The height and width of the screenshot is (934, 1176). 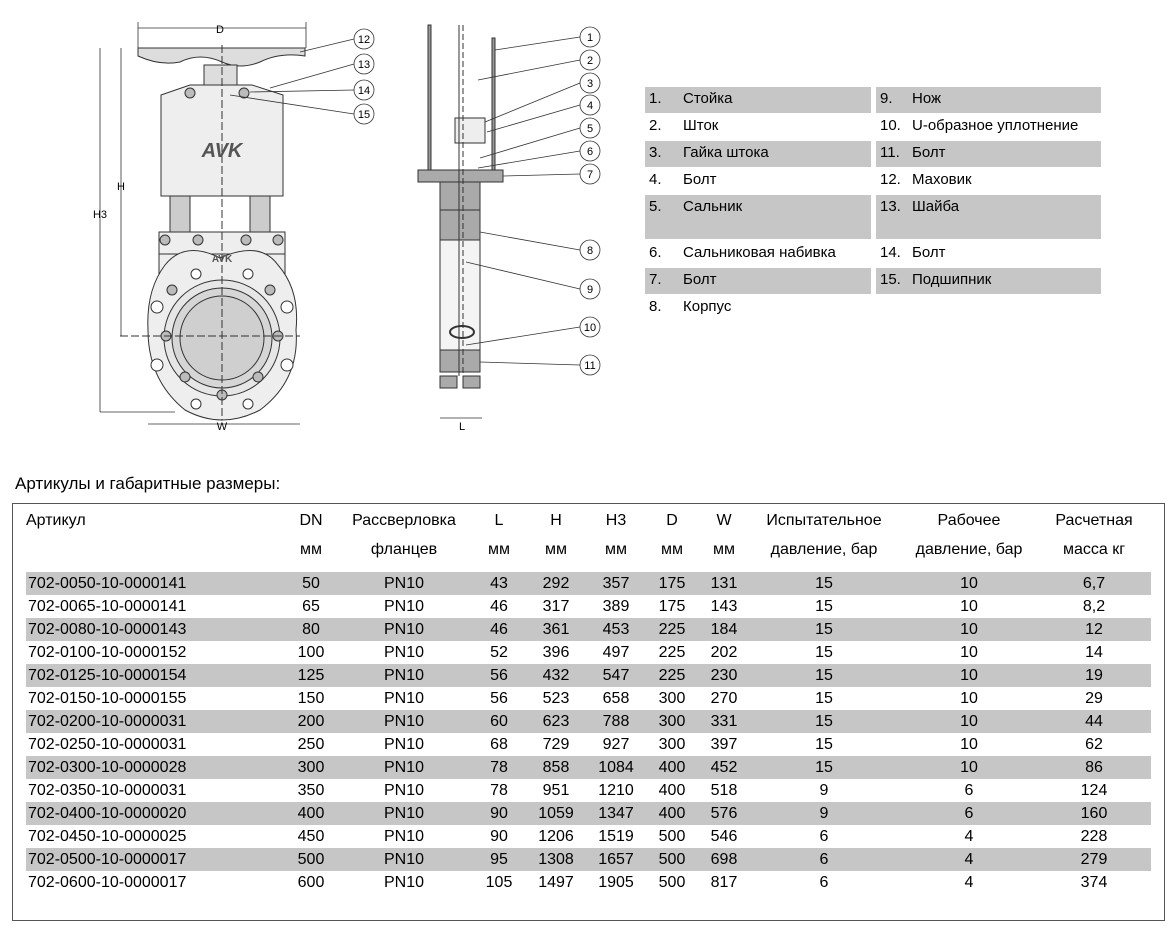 I want to click on parts-list-item: 5. Сальник, so click(x=758, y=217).